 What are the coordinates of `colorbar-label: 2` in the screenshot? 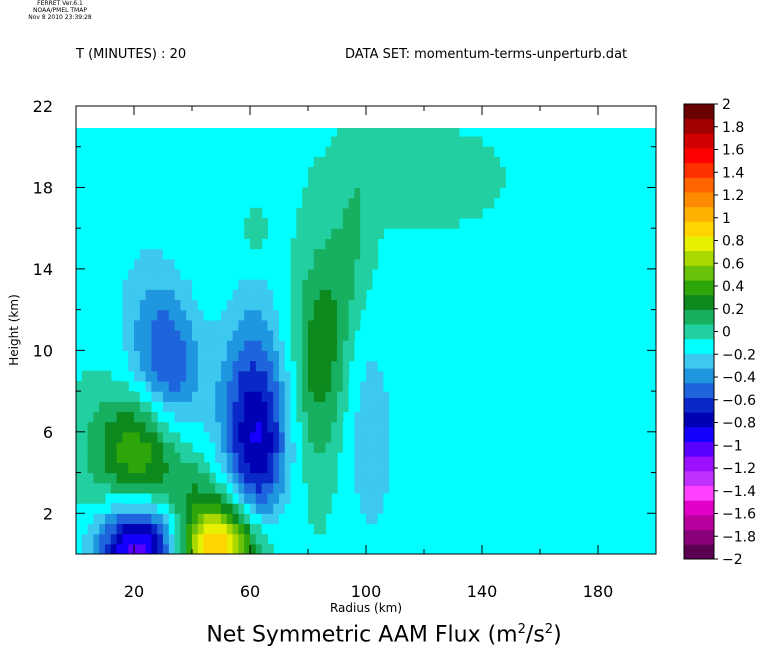 It's located at (726, 105).